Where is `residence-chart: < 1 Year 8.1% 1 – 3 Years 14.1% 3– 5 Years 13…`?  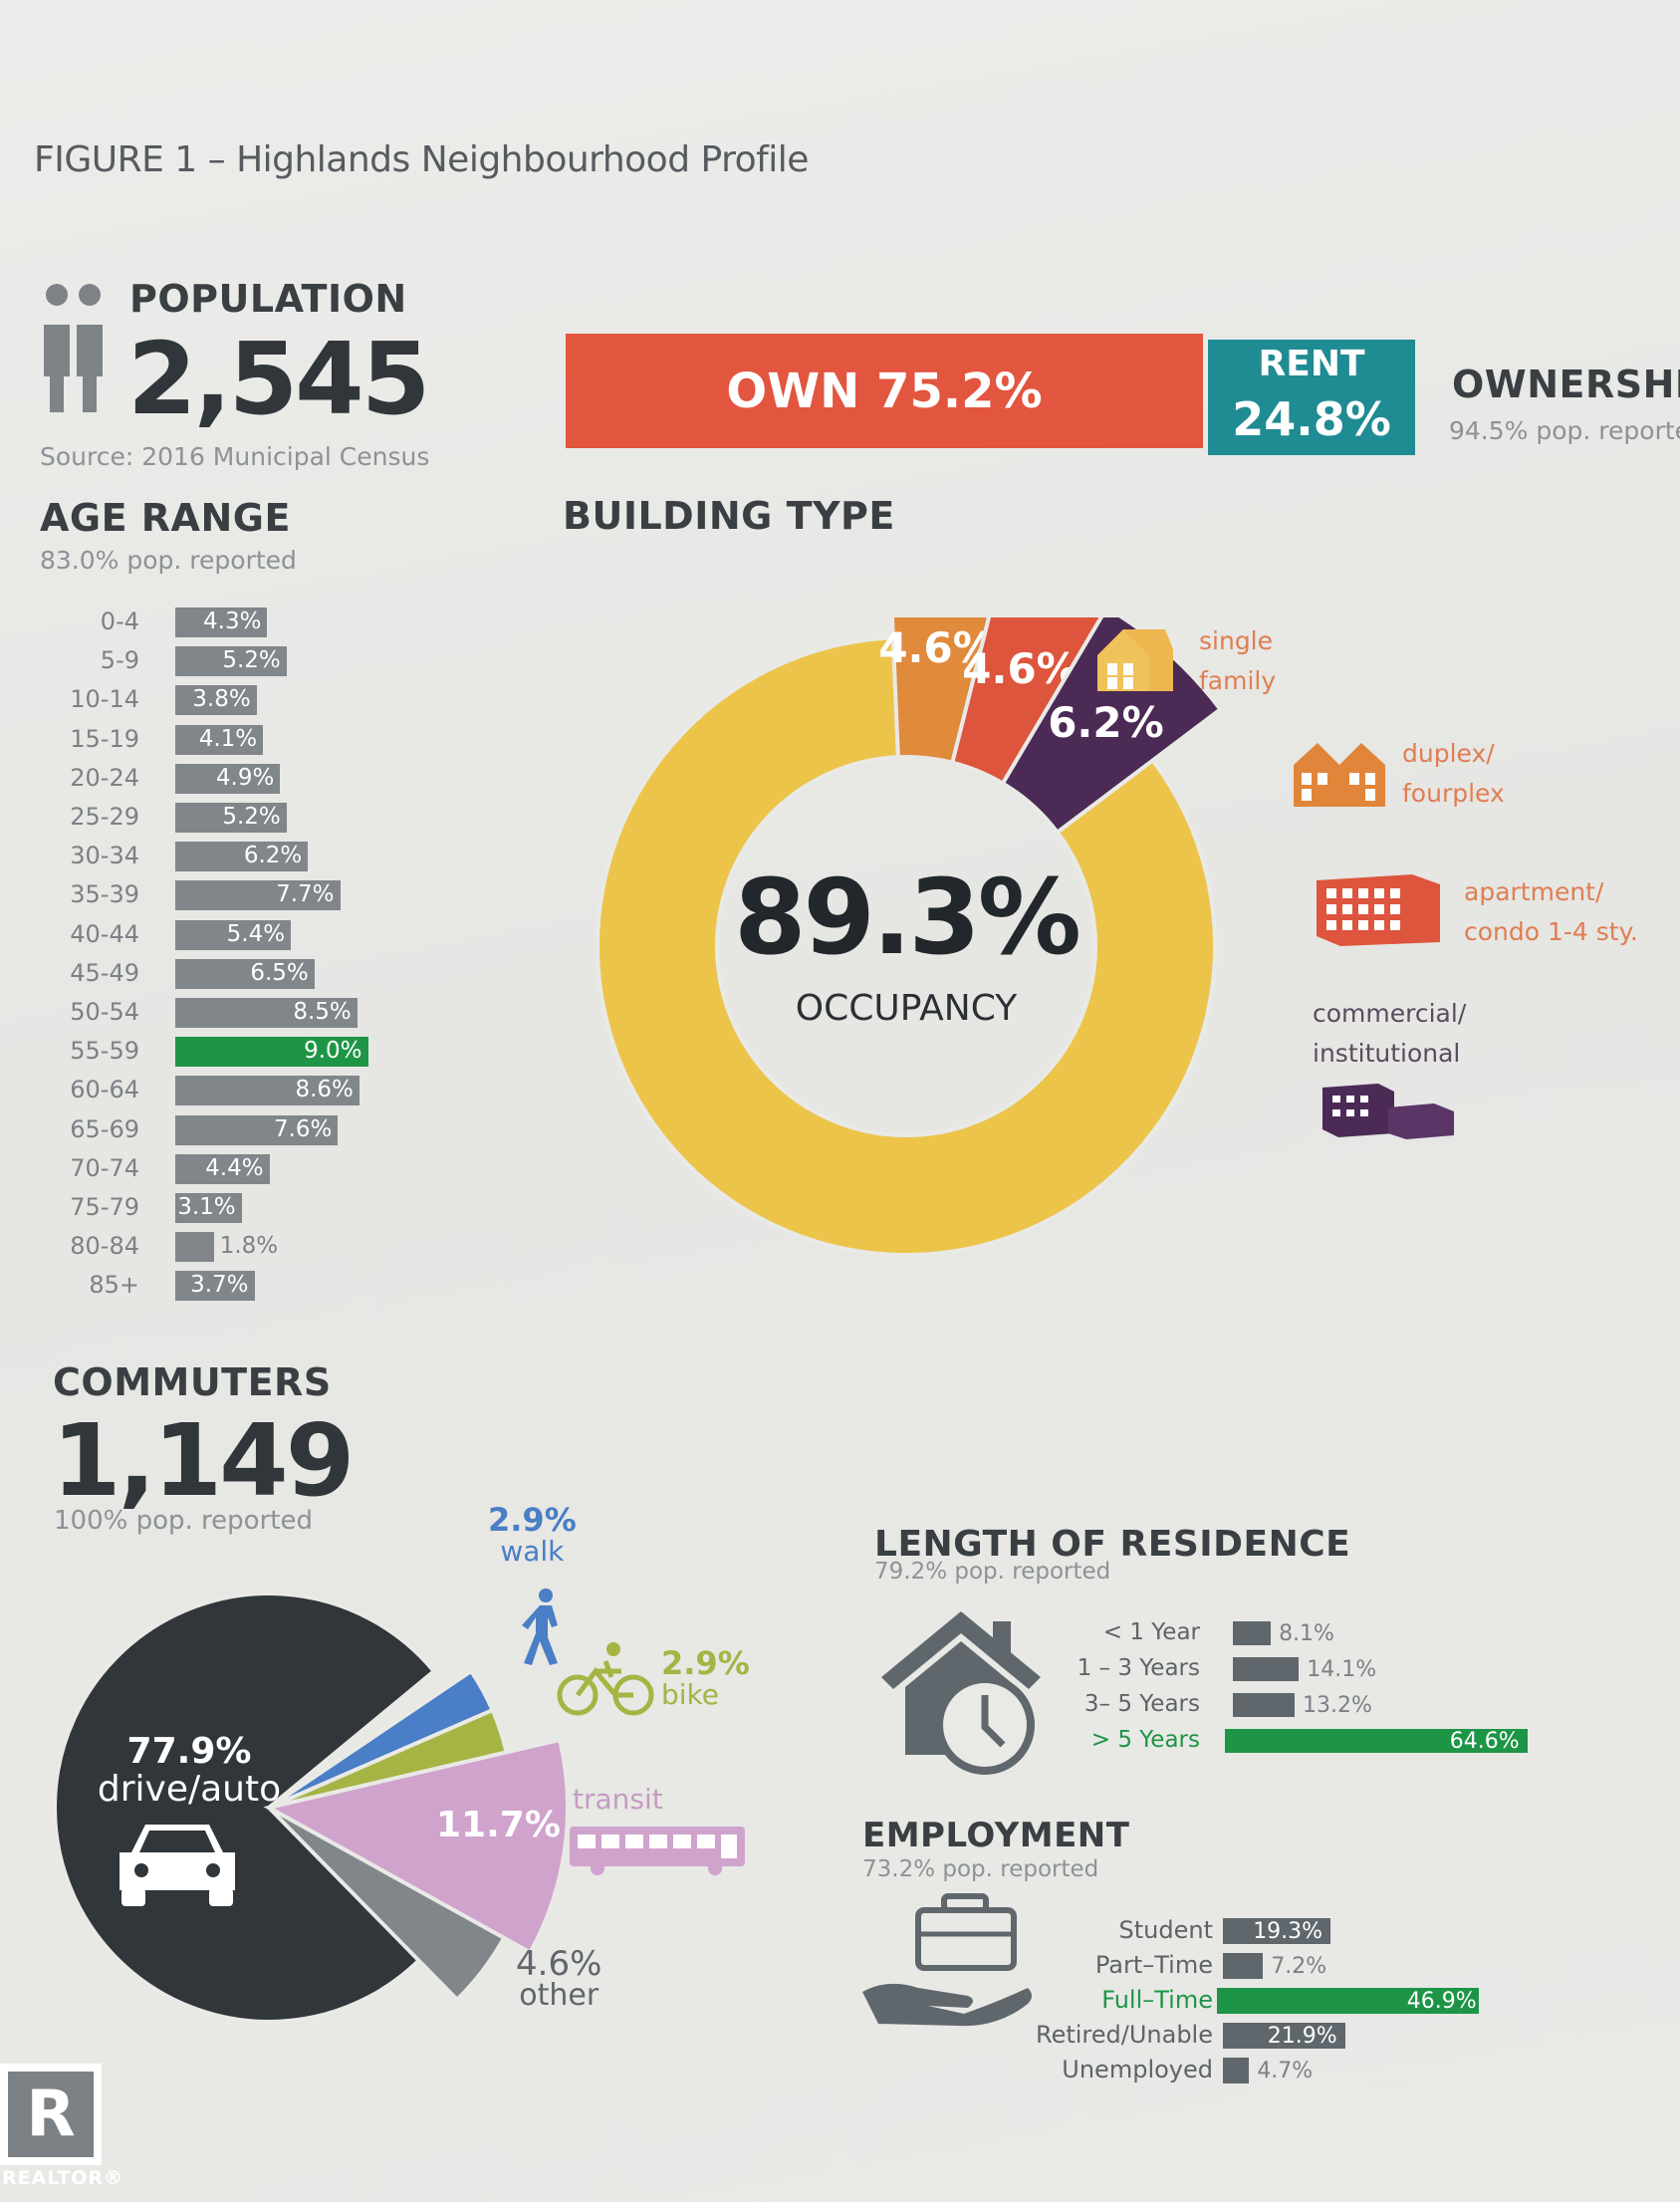 residence-chart: < 1 Year 8.1% 1 – 3 Years 14.1% 3– 5 Years 13… is located at coordinates (1225, 1700).